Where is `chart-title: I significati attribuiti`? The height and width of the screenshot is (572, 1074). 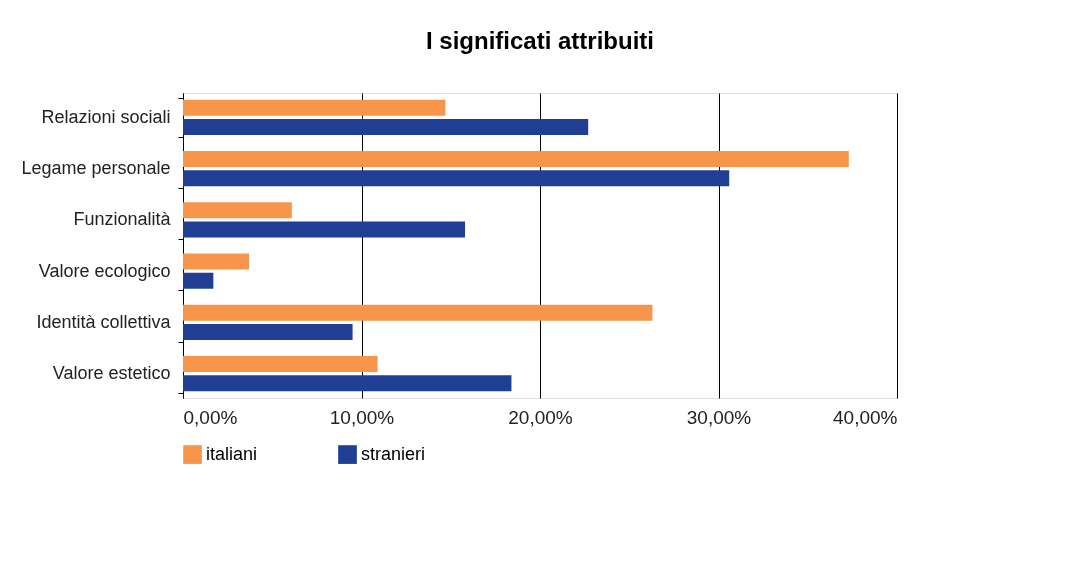 chart-title: I significati attribuiti is located at coordinates (540, 40).